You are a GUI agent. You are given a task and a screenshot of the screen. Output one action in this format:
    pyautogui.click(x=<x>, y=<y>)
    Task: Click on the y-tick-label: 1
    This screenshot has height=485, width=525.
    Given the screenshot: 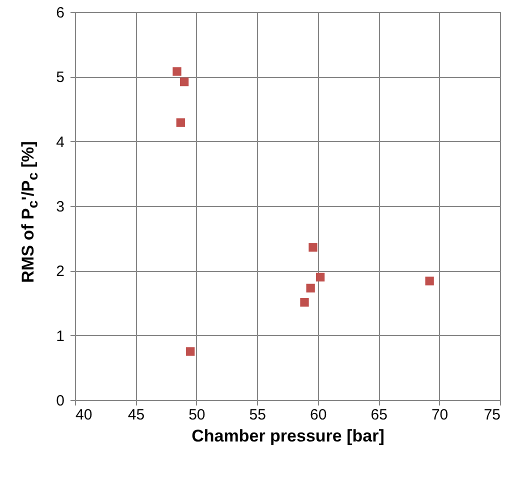 What is the action you would take?
    pyautogui.click(x=60, y=336)
    